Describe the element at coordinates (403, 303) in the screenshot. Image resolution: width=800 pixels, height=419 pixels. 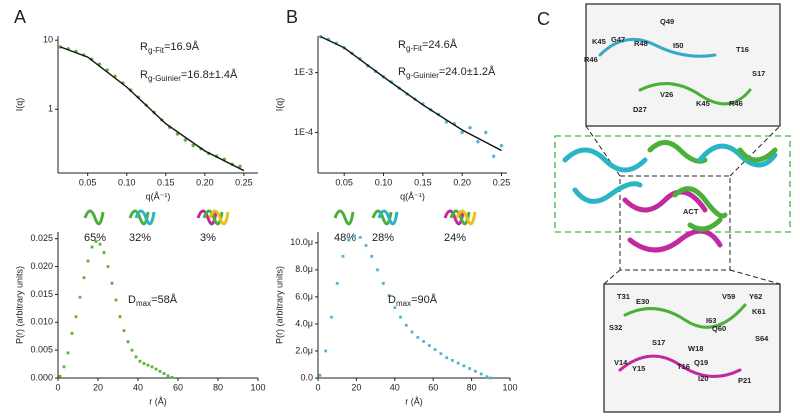
I see `annotation-sub: max` at that location.